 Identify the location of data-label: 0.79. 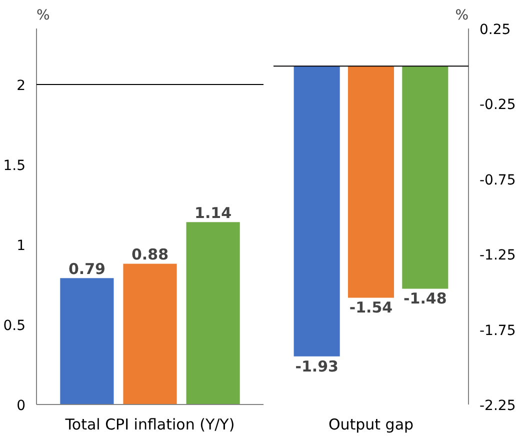
(87, 269).